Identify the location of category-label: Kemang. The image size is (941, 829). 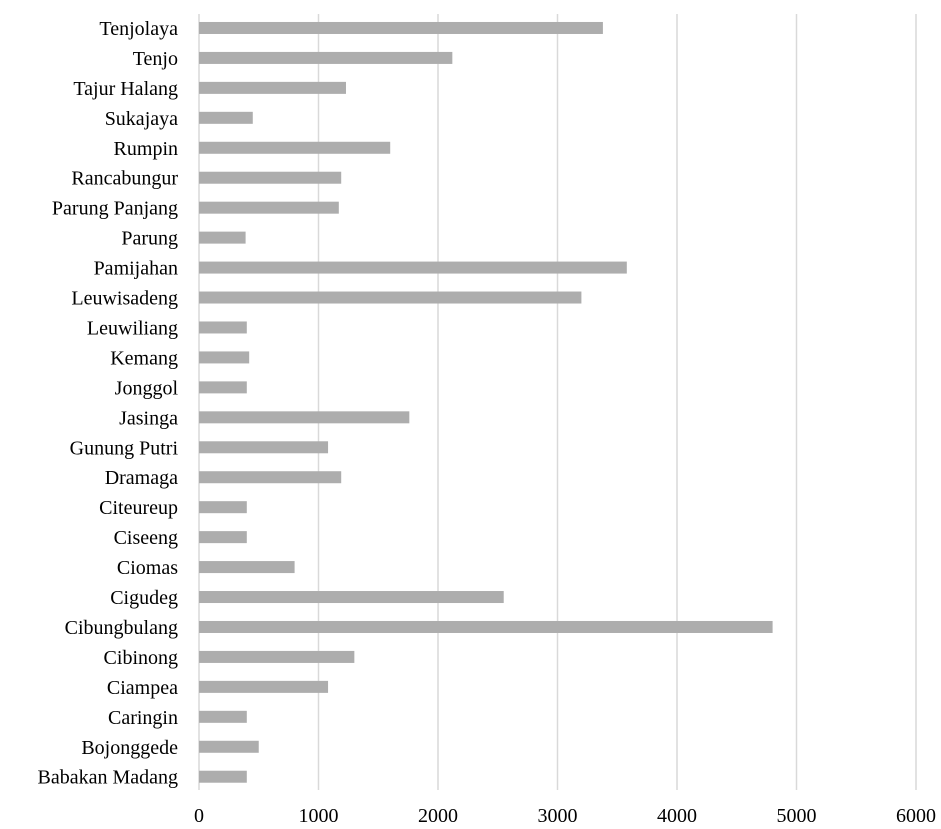
(144, 358).